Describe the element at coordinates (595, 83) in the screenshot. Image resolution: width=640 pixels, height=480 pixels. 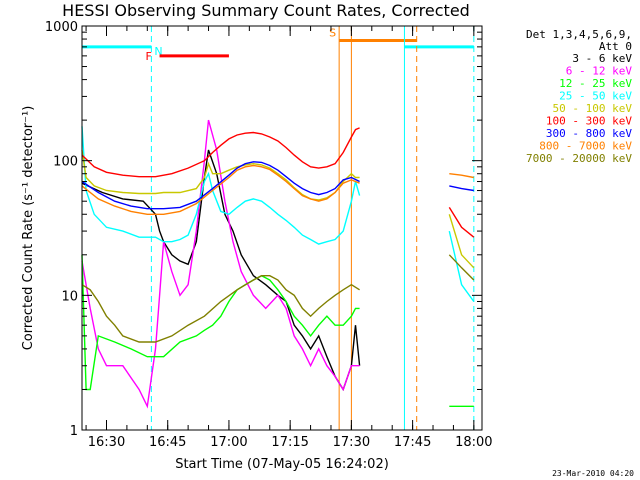
I see `legend-entry-12-25-kev: 12 - 25 keV` at that location.